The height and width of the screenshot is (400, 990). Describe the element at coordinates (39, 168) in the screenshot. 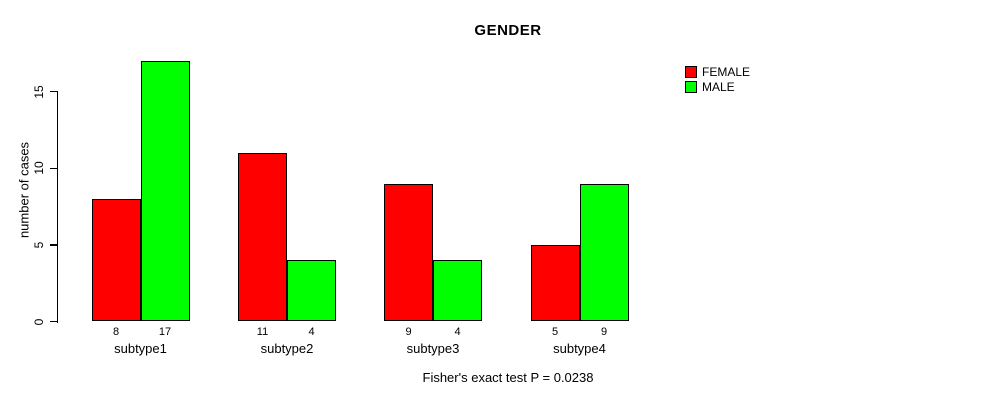

I see `y-axis-tick-label: 10` at that location.